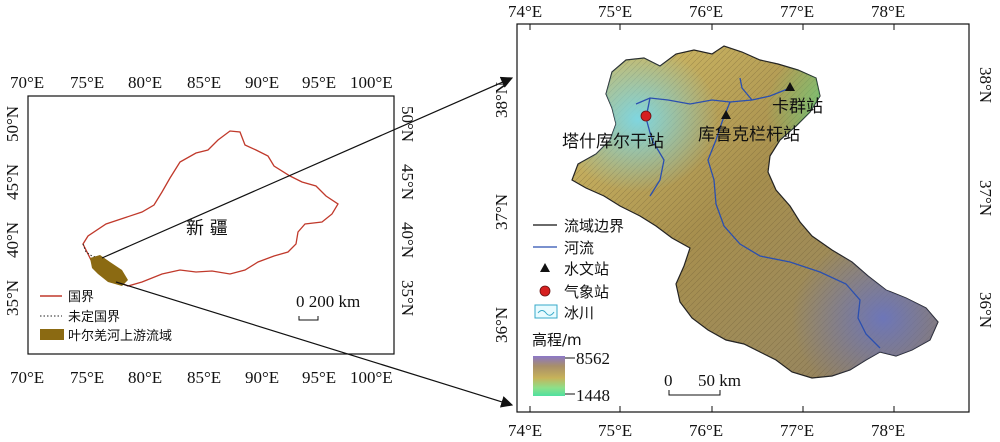 The image size is (1000, 442). I want to click on right-bottom-lon-labels: 74°E 75°E 76°E 77°E 78°E, so click(706, 430).